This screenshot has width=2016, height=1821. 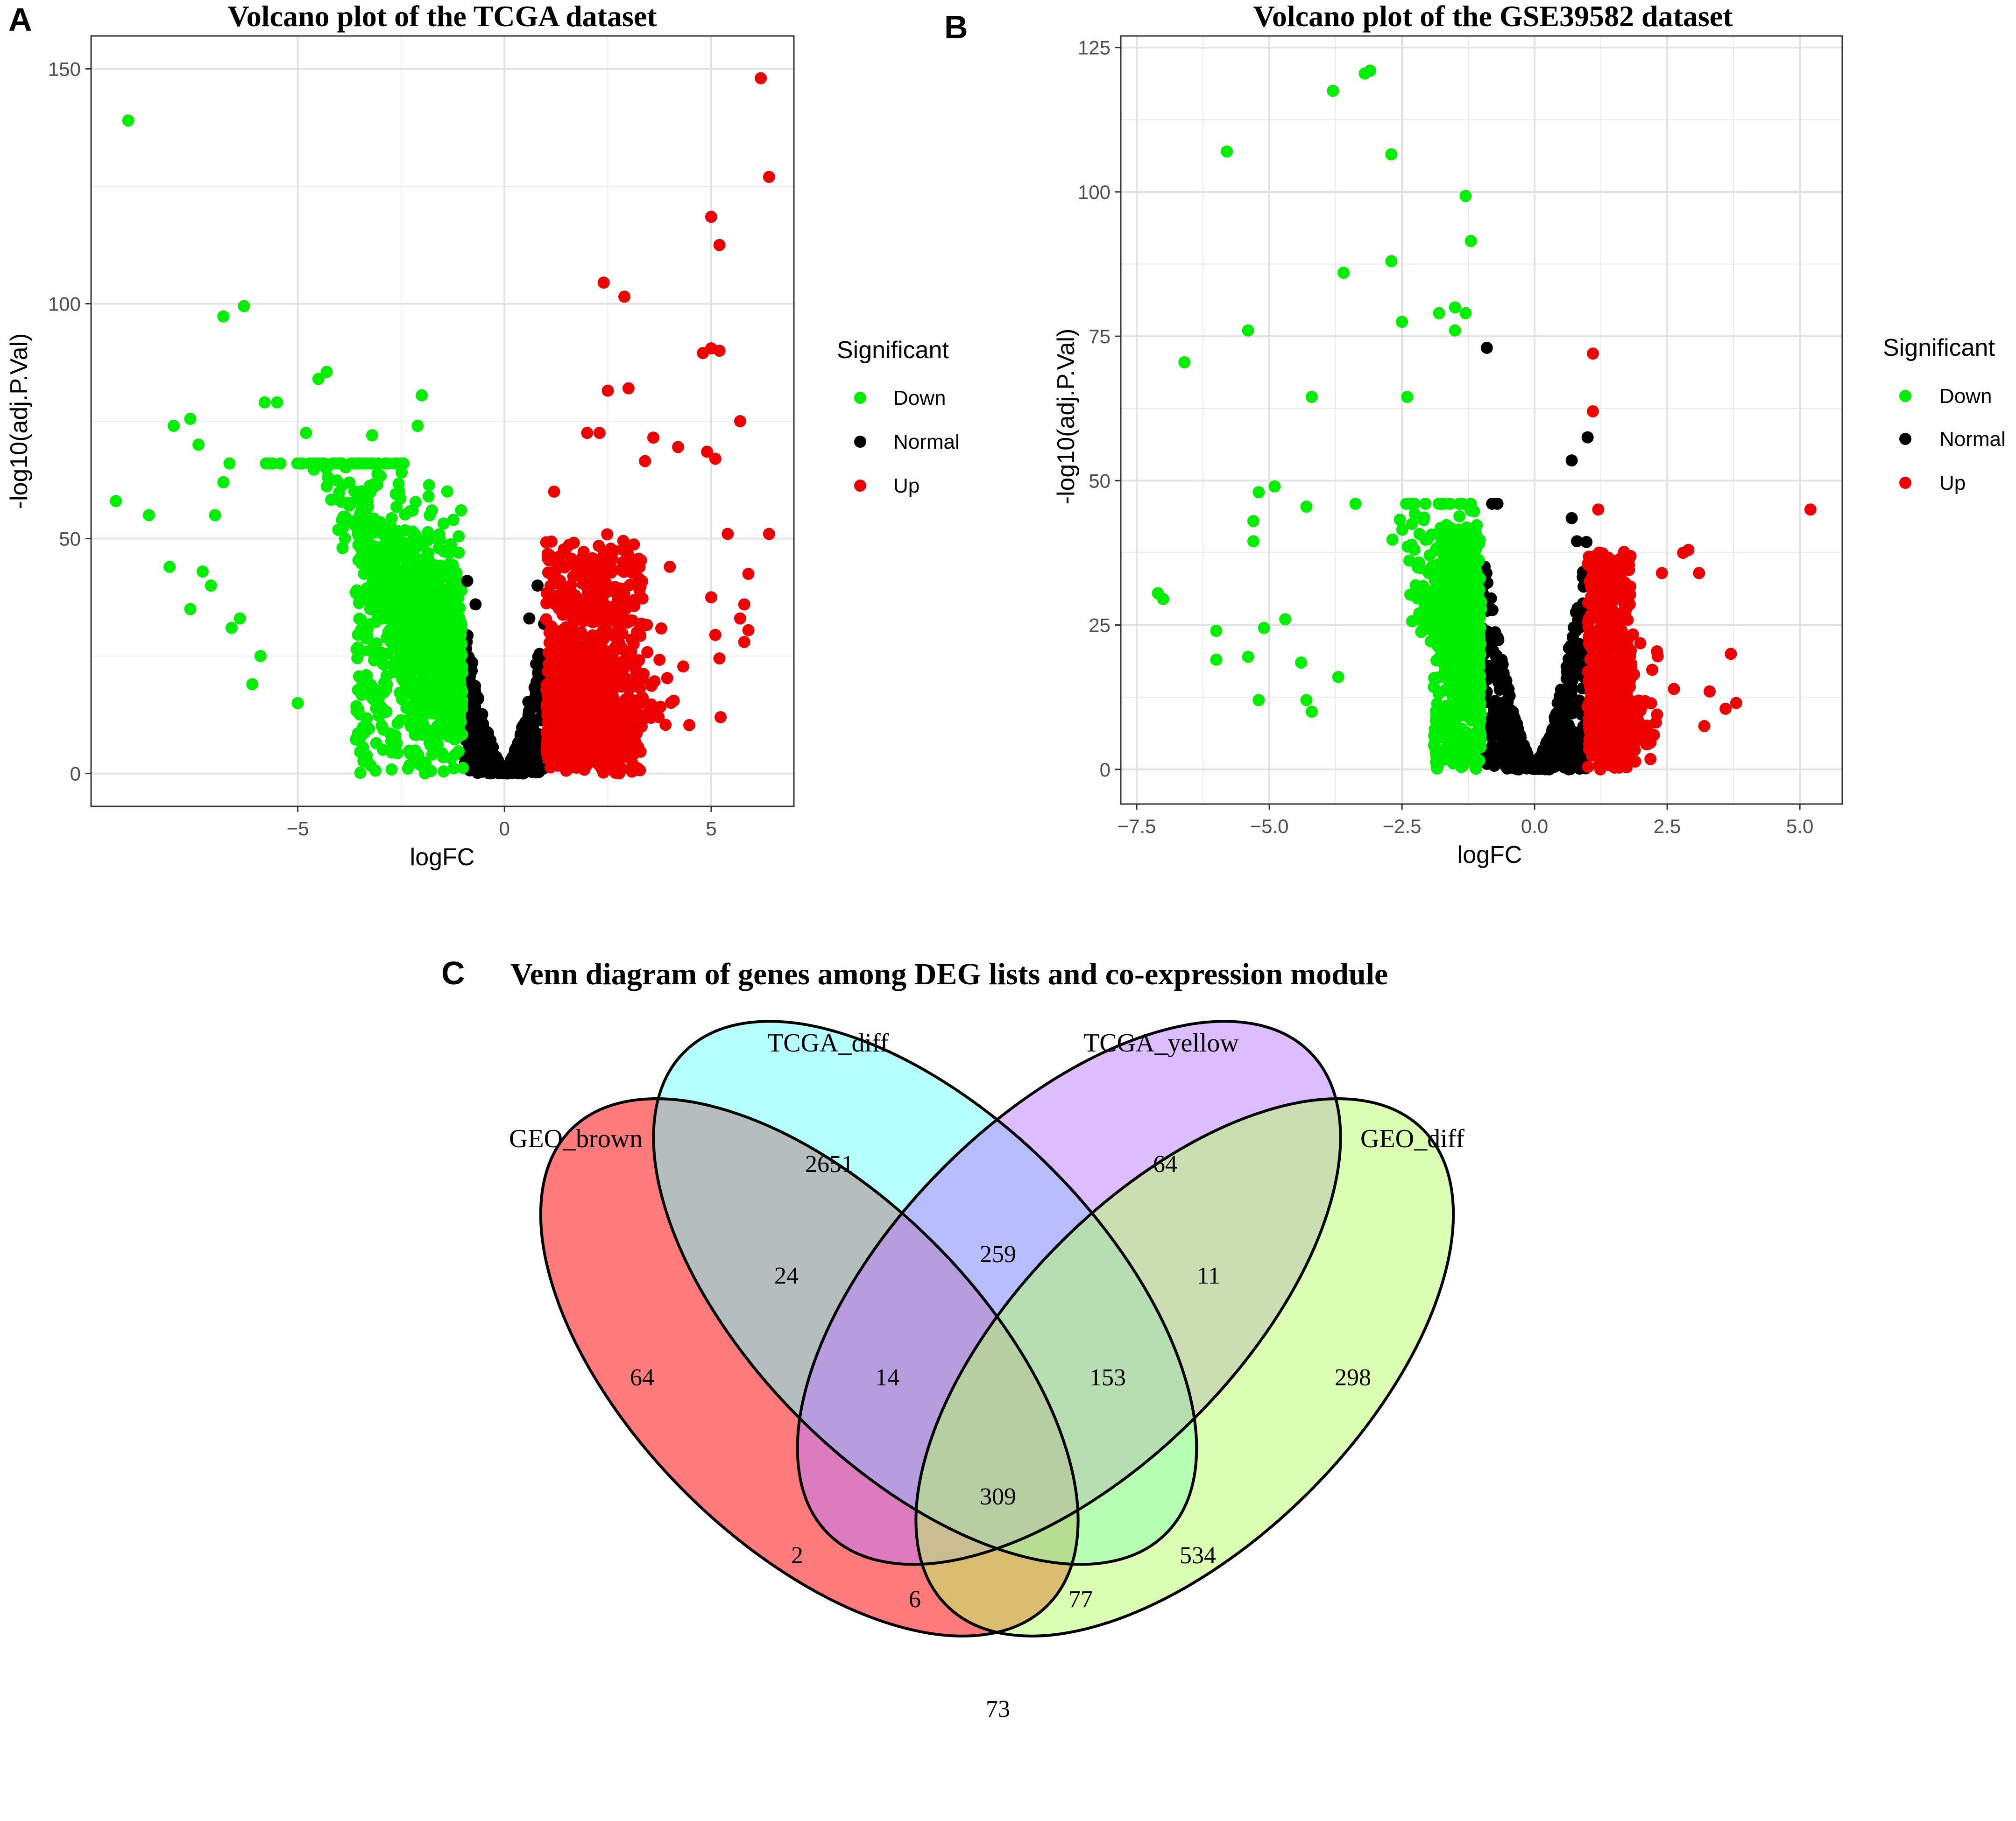 What do you see at coordinates (453, 973) in the screenshot?
I see `panel-label-c: C` at bounding box center [453, 973].